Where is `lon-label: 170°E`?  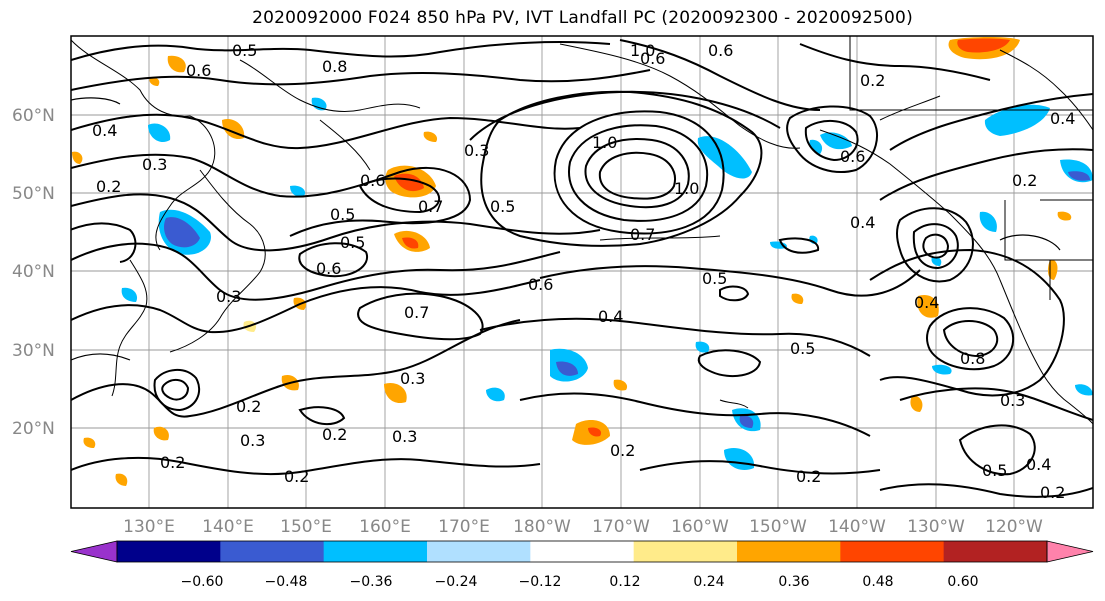
lon-label: 170°E is located at coordinates (464, 527).